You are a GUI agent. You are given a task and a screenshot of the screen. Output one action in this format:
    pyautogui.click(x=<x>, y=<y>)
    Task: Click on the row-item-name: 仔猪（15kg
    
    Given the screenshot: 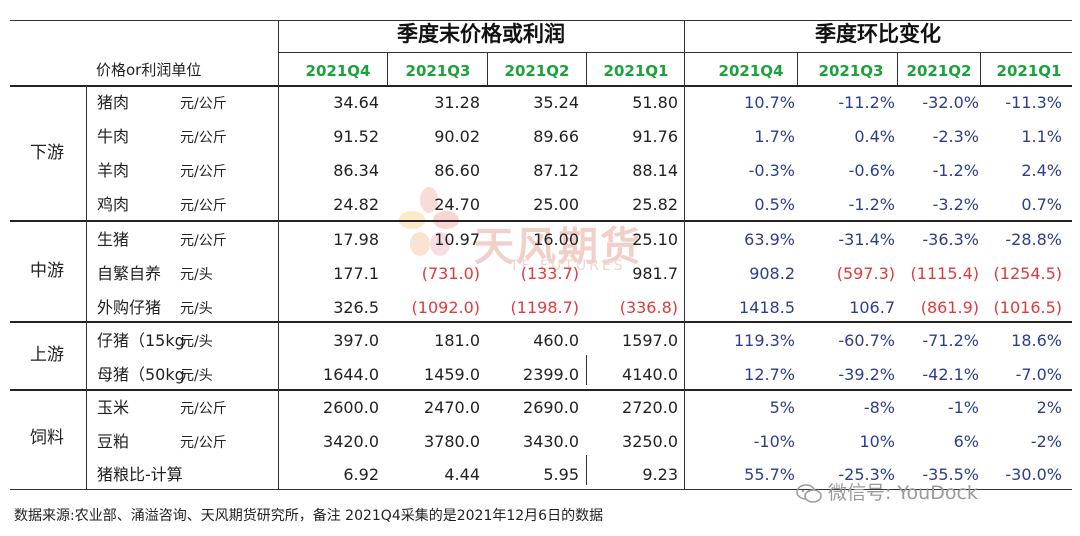 What is the action you would take?
    pyautogui.click(x=141, y=340)
    